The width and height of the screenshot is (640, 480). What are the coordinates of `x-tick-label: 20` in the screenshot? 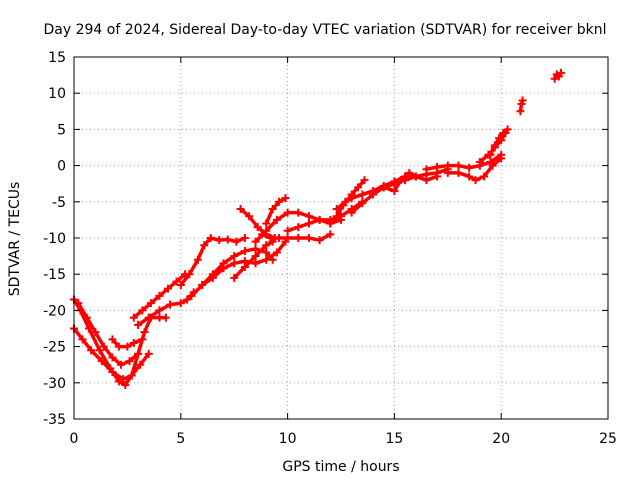 It's located at (501, 439).